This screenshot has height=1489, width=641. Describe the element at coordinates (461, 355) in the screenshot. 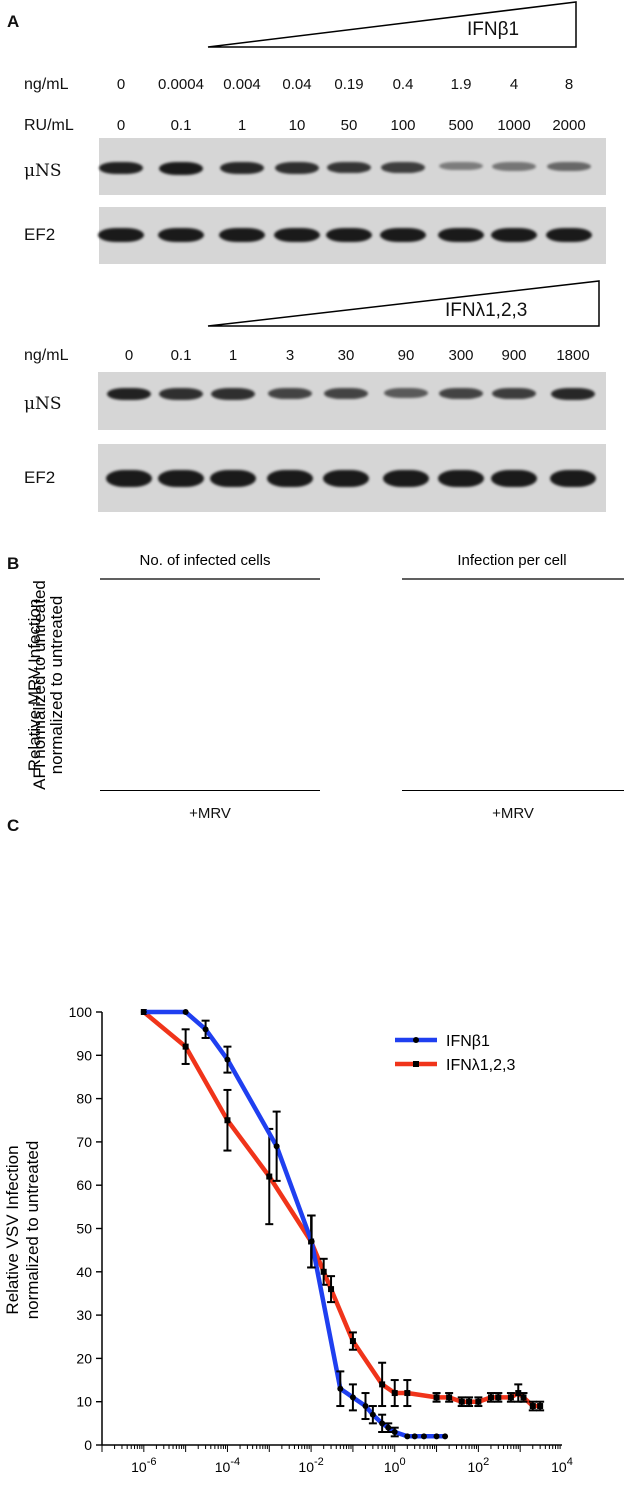

I see `dose-value: 300` at that location.